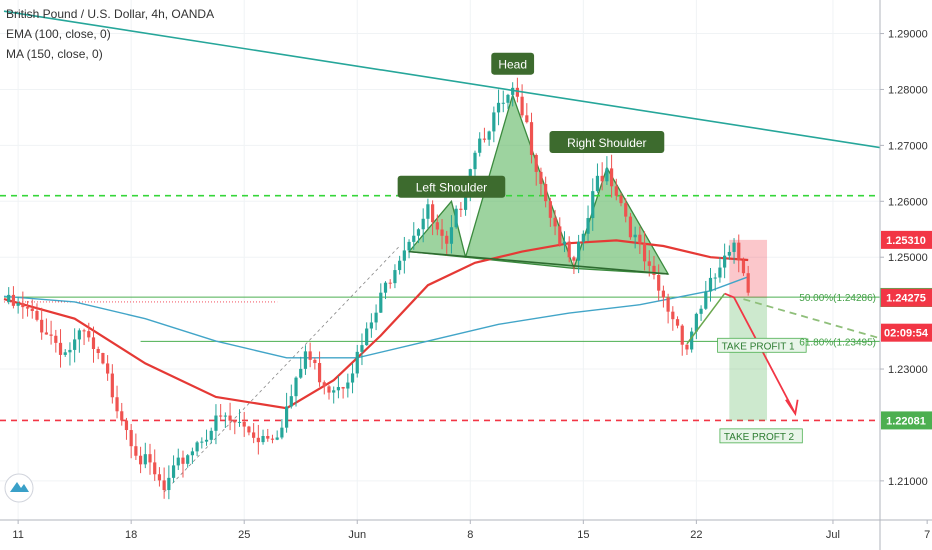 Image resolution: width=932 pixels, height=550 pixels. What do you see at coordinates (908, 258) in the screenshot?
I see `y-tick-label: 1.25000` at bounding box center [908, 258].